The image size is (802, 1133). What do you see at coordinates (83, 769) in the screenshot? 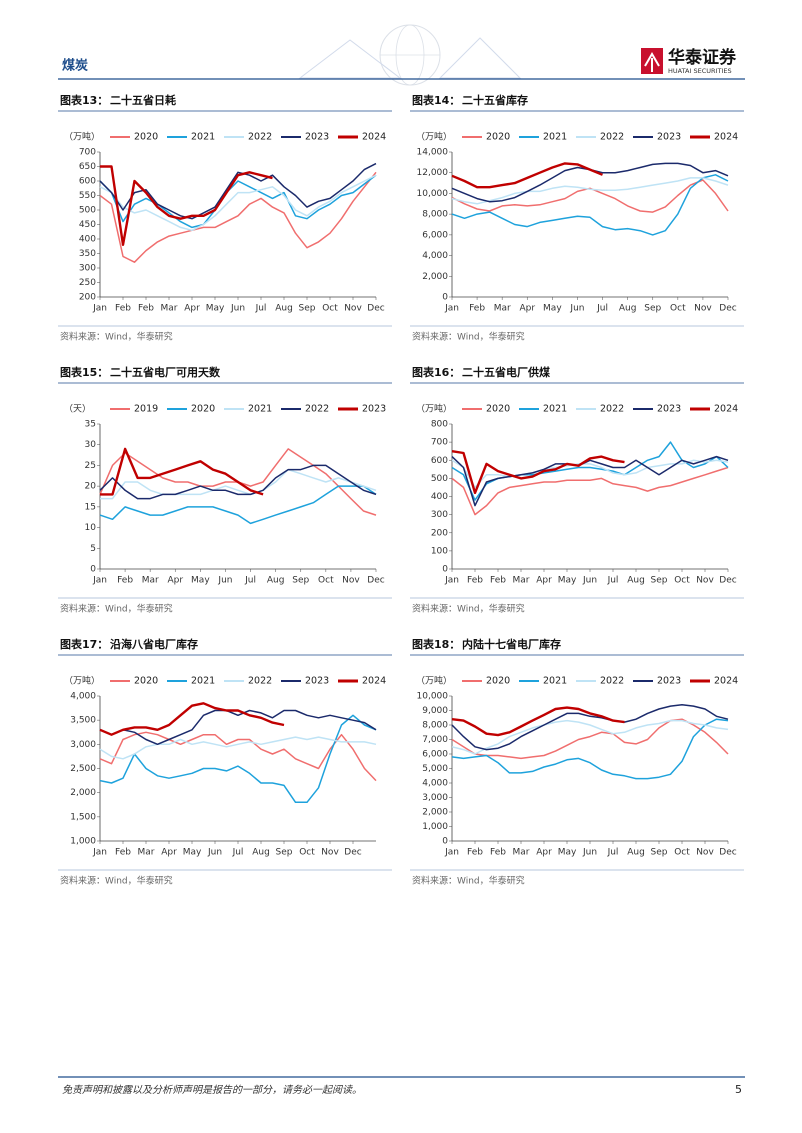
I see `y-tick-label: 2,500` at bounding box center [83, 769].